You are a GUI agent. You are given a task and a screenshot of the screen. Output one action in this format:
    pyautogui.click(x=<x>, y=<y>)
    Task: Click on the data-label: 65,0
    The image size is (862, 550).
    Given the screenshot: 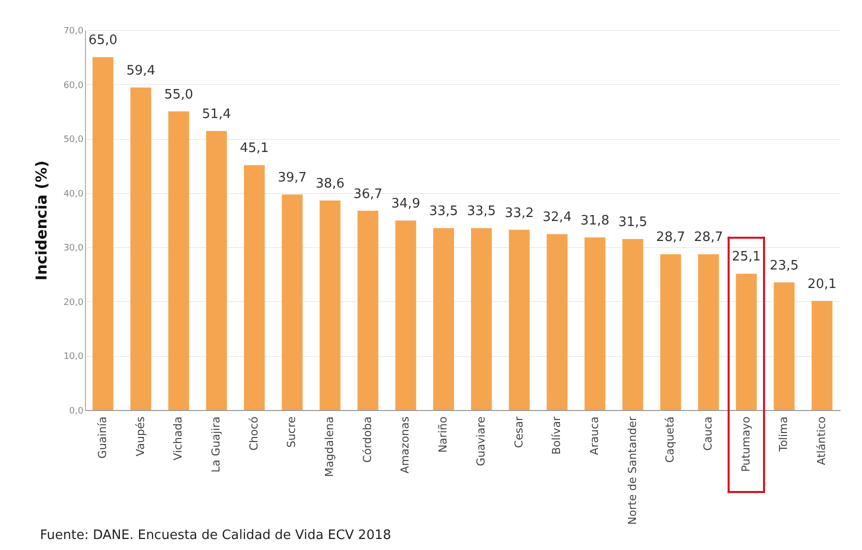 What is the action you would take?
    pyautogui.click(x=103, y=40)
    